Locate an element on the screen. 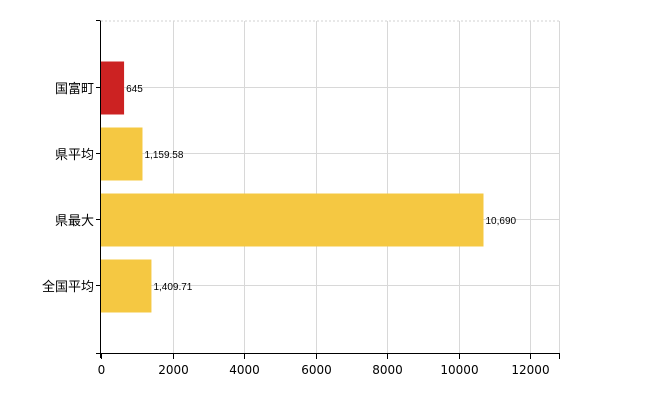  category-label: 県平均 is located at coordinates (74, 155).